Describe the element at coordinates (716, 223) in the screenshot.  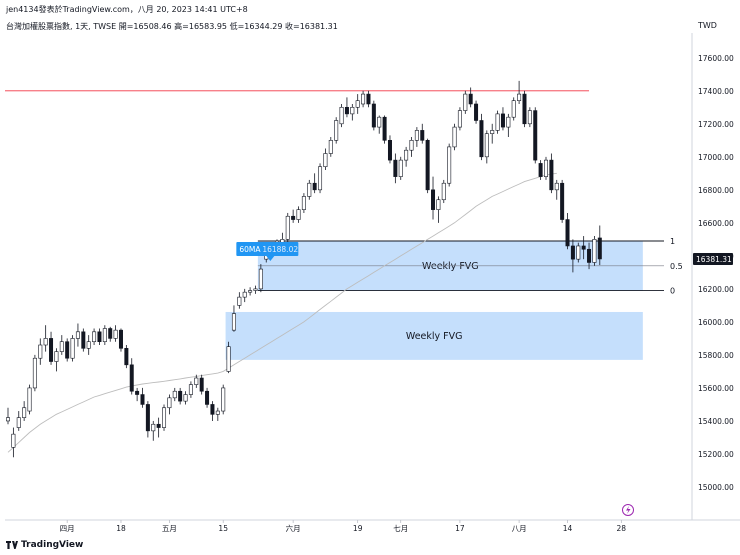
I see `y-tick-label-8: 16600.00` at that location.